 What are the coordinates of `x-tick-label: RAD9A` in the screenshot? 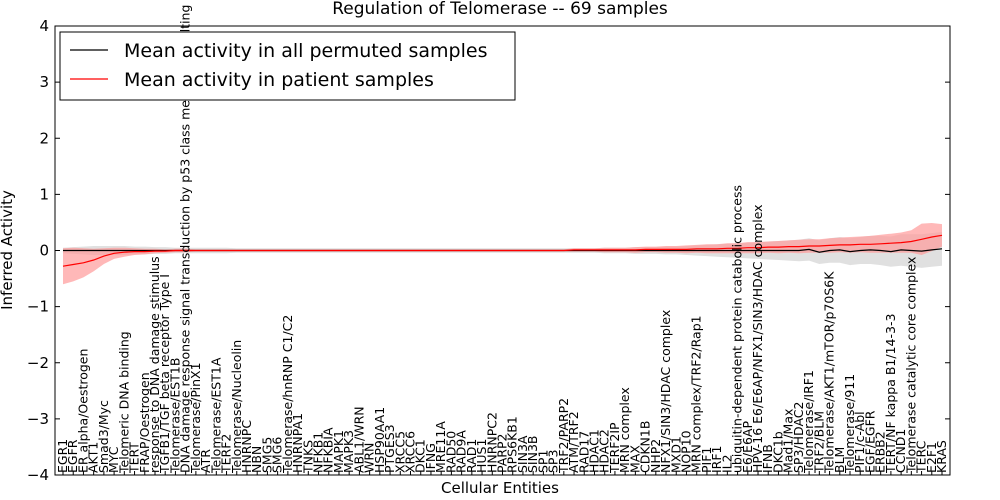 It's located at (461, 451).